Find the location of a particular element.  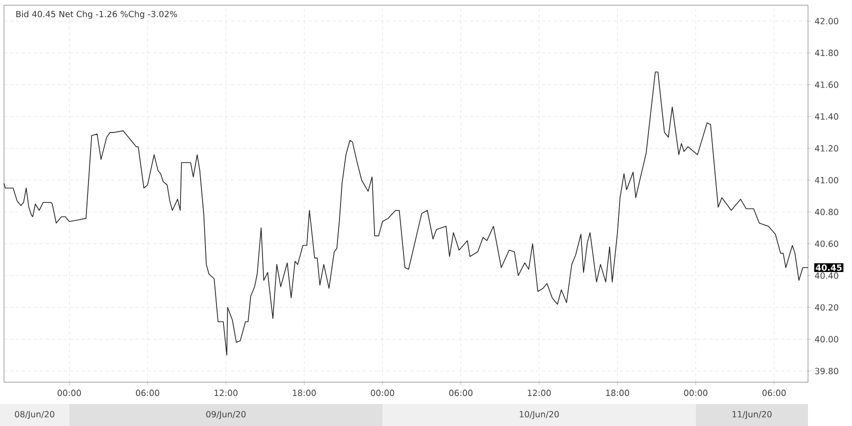

text: 08/Jun/20 is located at coordinates (34, 415).